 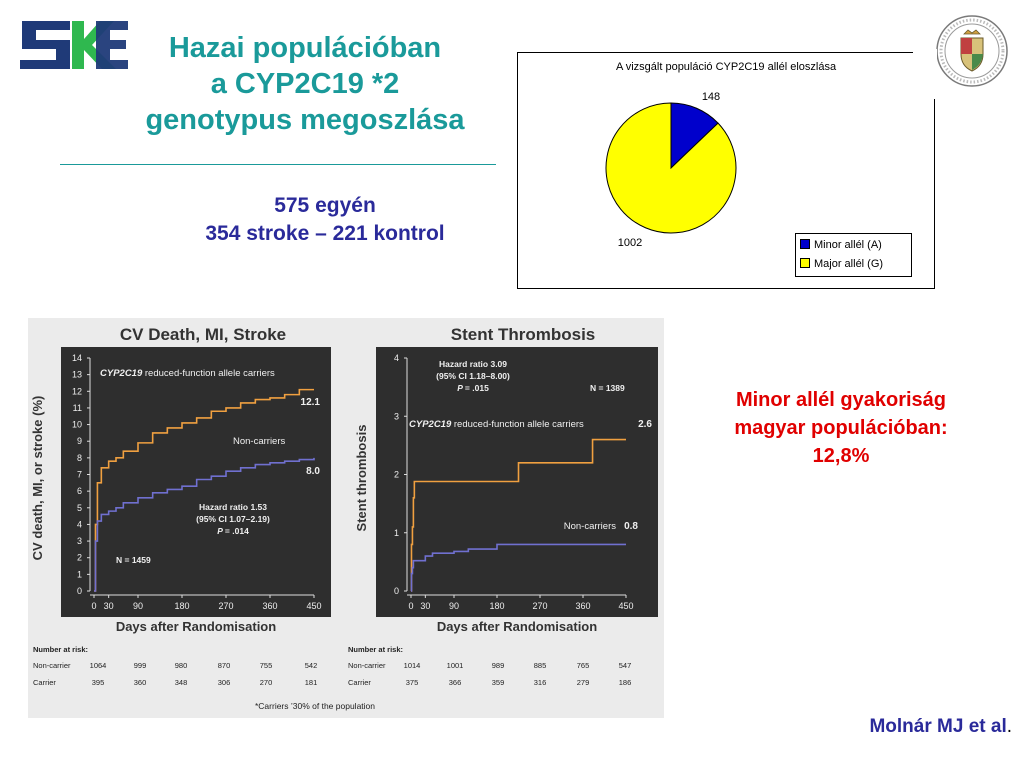 What do you see at coordinates (77, 391) in the screenshot?
I see `km-ytick-label-0-12: 12` at bounding box center [77, 391].